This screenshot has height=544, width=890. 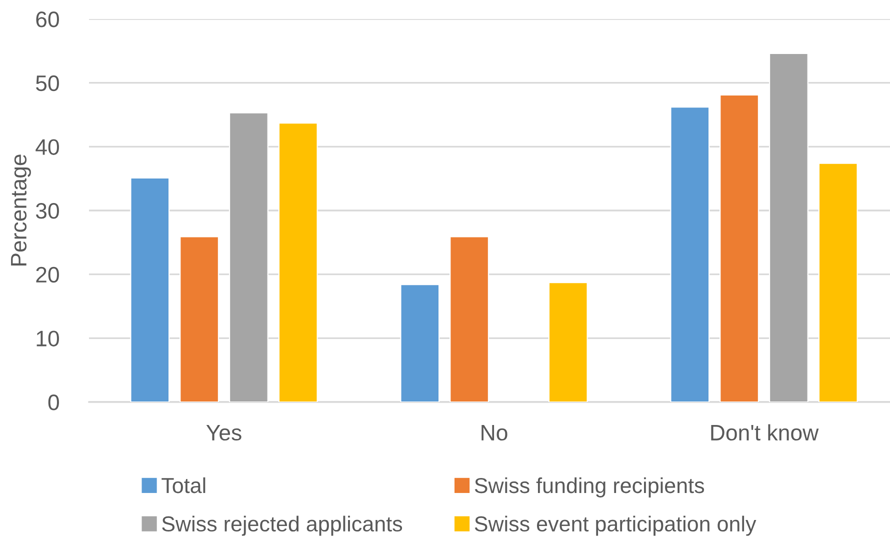 I want to click on y-tick-label: 30, so click(x=47, y=211).